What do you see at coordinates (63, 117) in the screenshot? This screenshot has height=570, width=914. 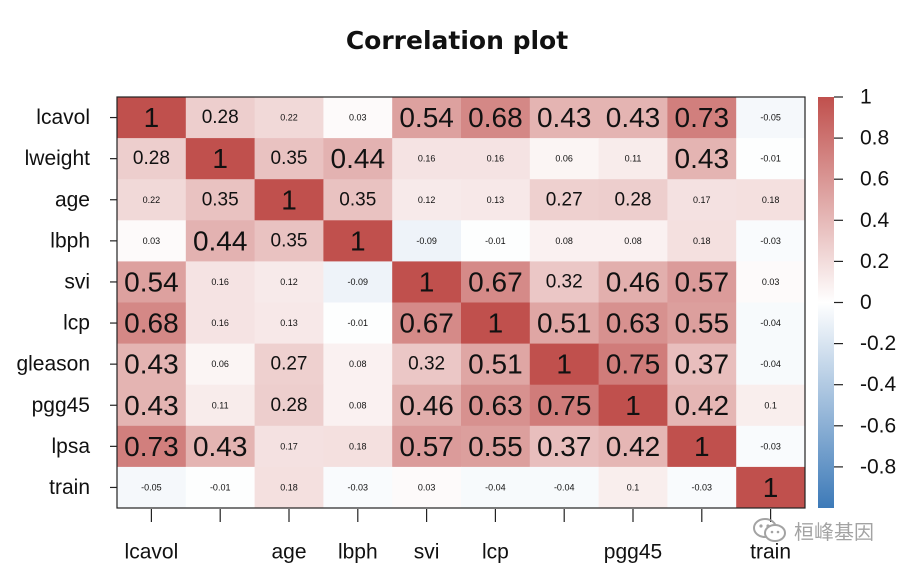 I see `y-tick-label: lcavol` at bounding box center [63, 117].